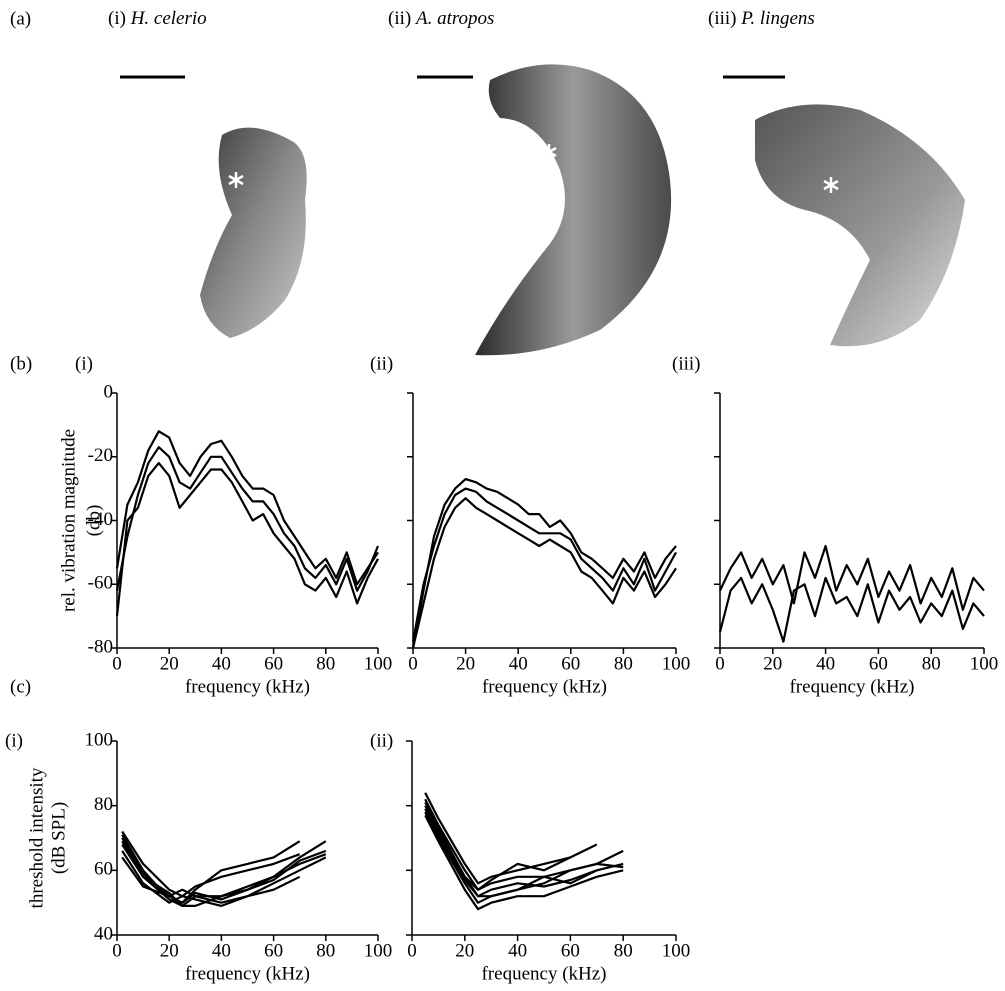  I want to click on species-label: (i) H. celerio, so click(157, 18).